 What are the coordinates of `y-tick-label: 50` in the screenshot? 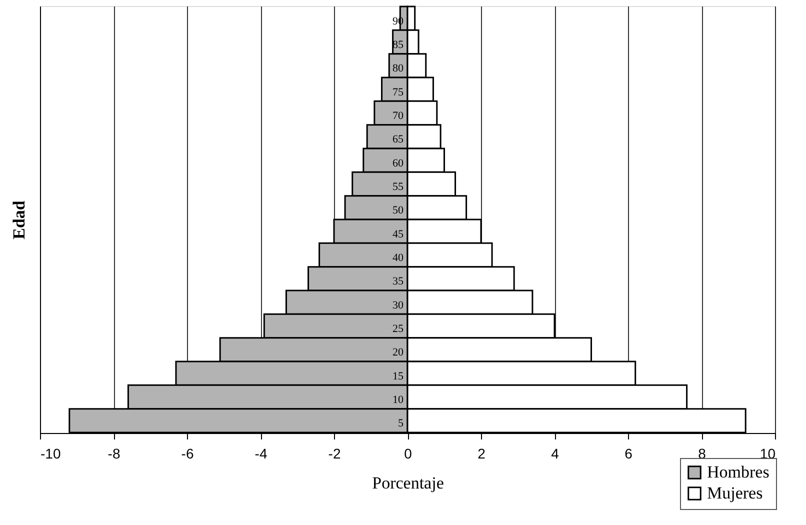 It's located at (398, 210).